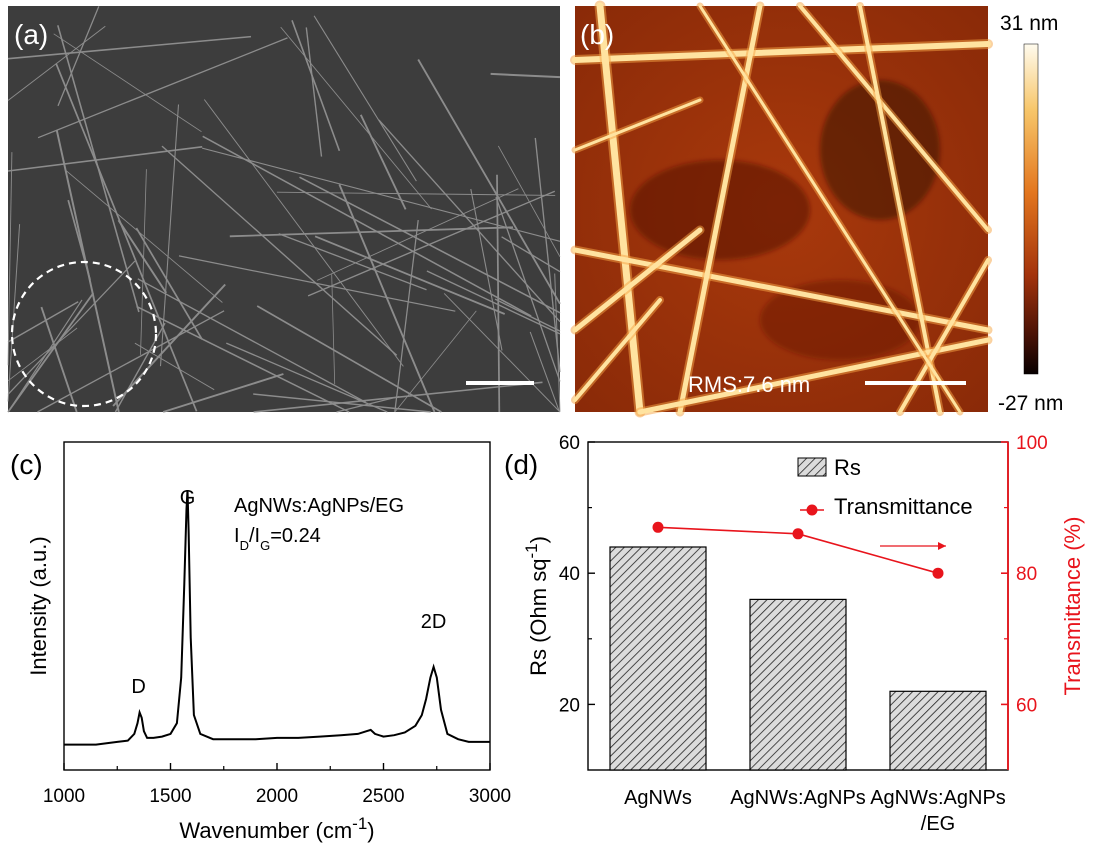  I want to click on category-label: AgNWs, so click(658, 798).